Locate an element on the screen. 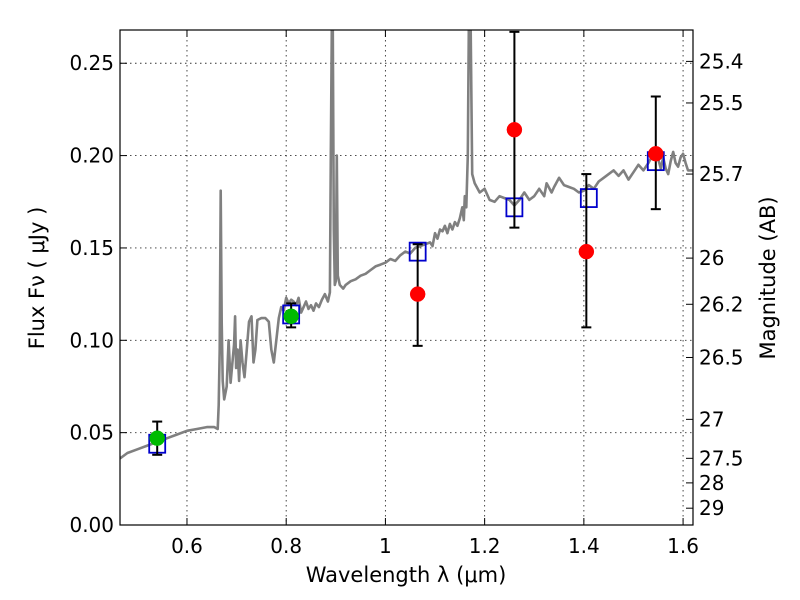  right-tick-label: 26.5 is located at coordinates (721, 357).